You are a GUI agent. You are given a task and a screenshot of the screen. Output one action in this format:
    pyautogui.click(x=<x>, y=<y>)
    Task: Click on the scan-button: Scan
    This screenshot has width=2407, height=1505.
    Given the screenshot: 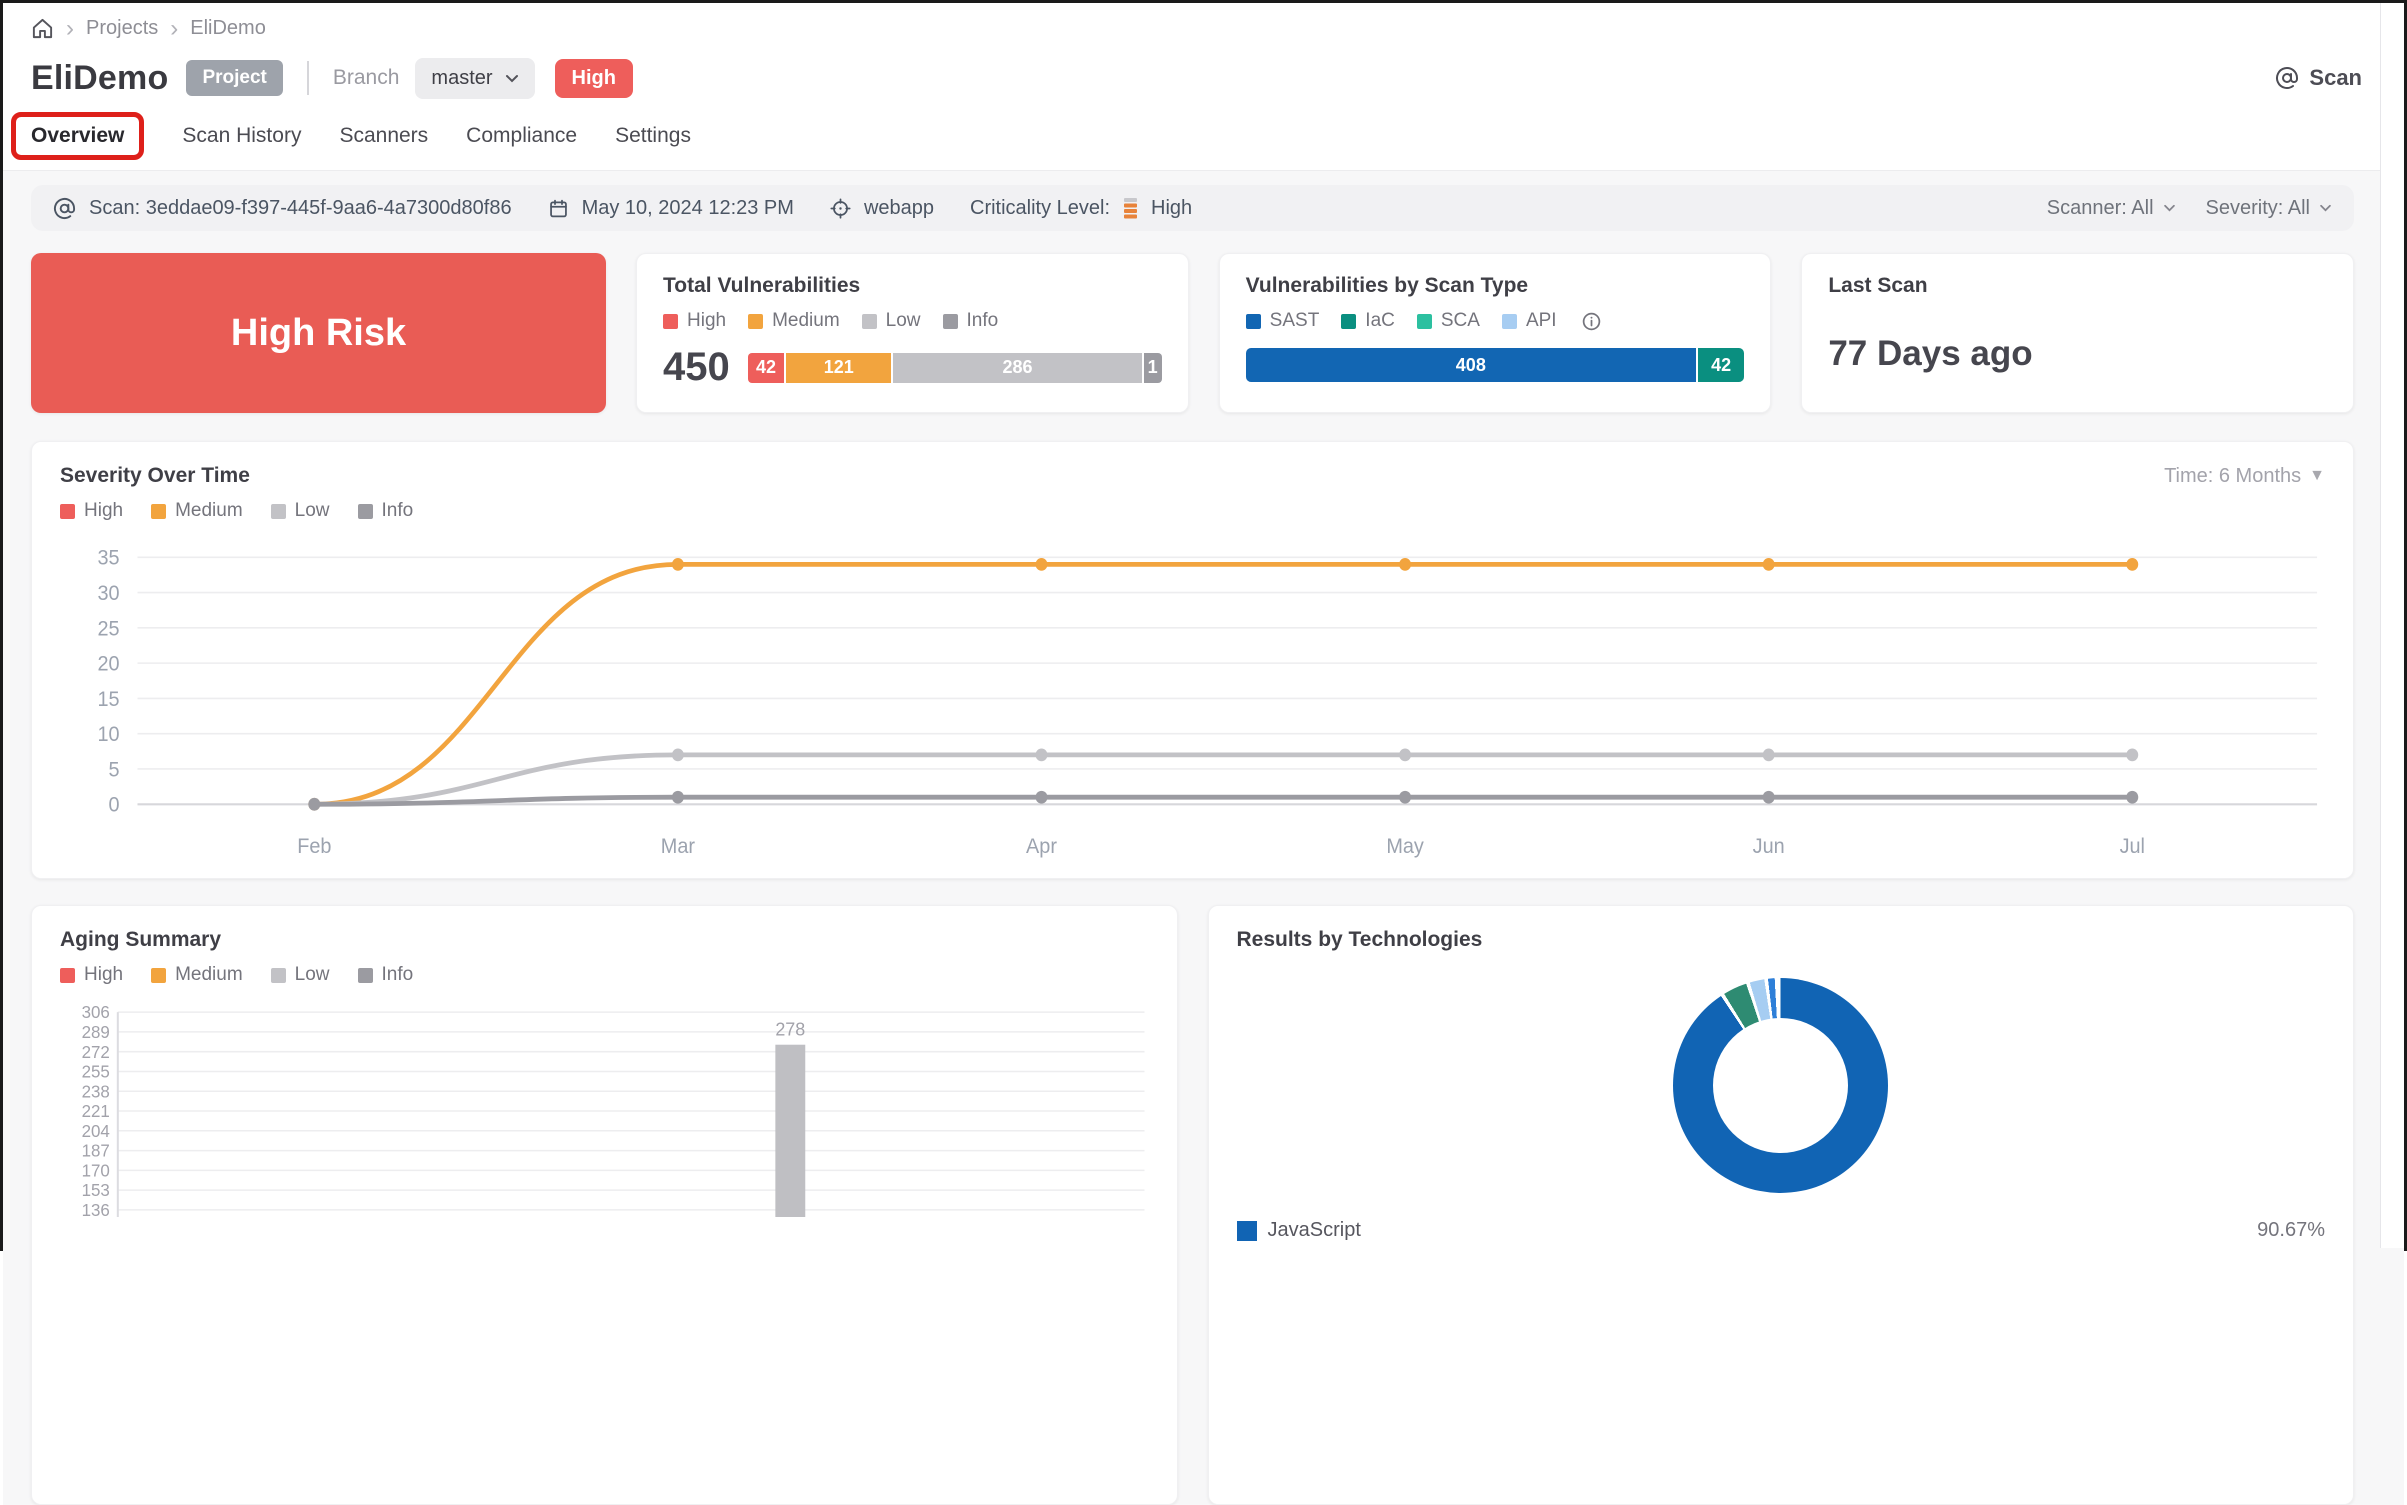 What is the action you would take?
    pyautogui.click(x=2318, y=78)
    